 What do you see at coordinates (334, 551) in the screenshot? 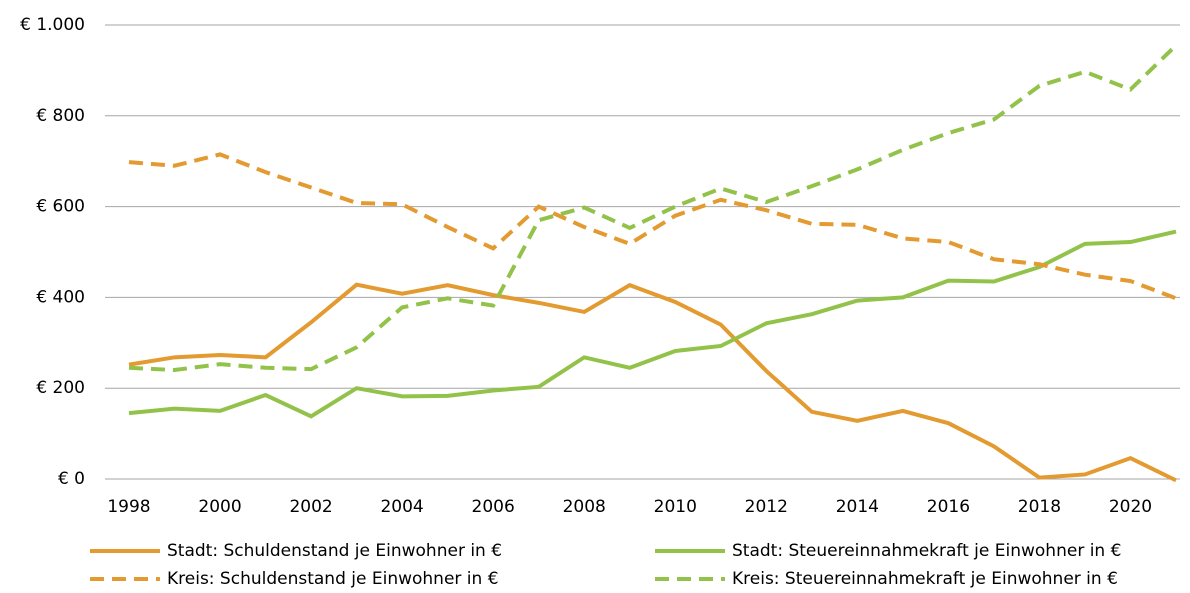
I see `legend-label: Stadt: Schuldenstand je Einwohner in €` at bounding box center [334, 551].